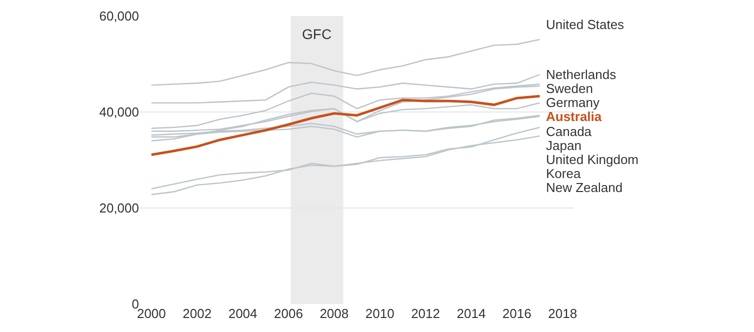 This screenshot has height=332, width=754. I want to click on x-tick-label: 2010, so click(379, 313).